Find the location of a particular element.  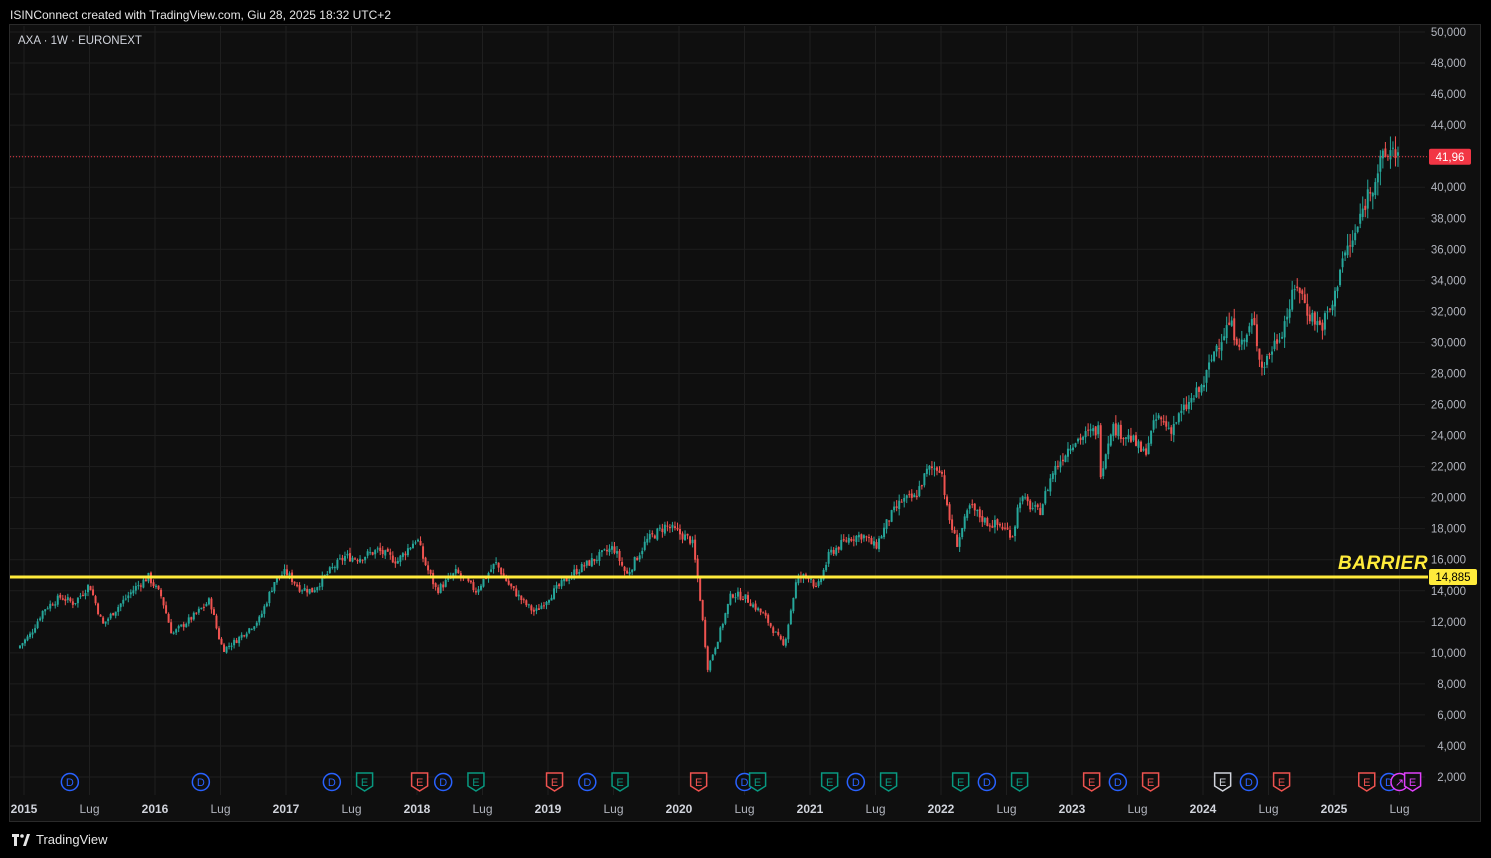

barrier-price-label: 14,885 is located at coordinates (1452, 578).